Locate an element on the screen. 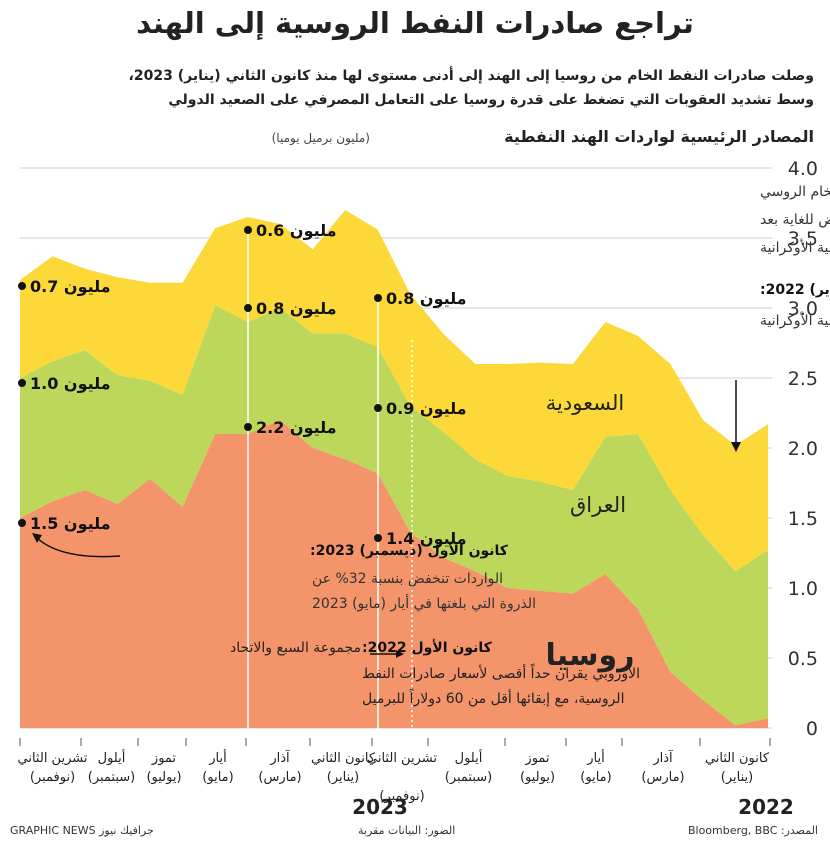  note-india-purchase: بدء الأزمة الروسية الأوكرانية is located at coordinates (795, 247).